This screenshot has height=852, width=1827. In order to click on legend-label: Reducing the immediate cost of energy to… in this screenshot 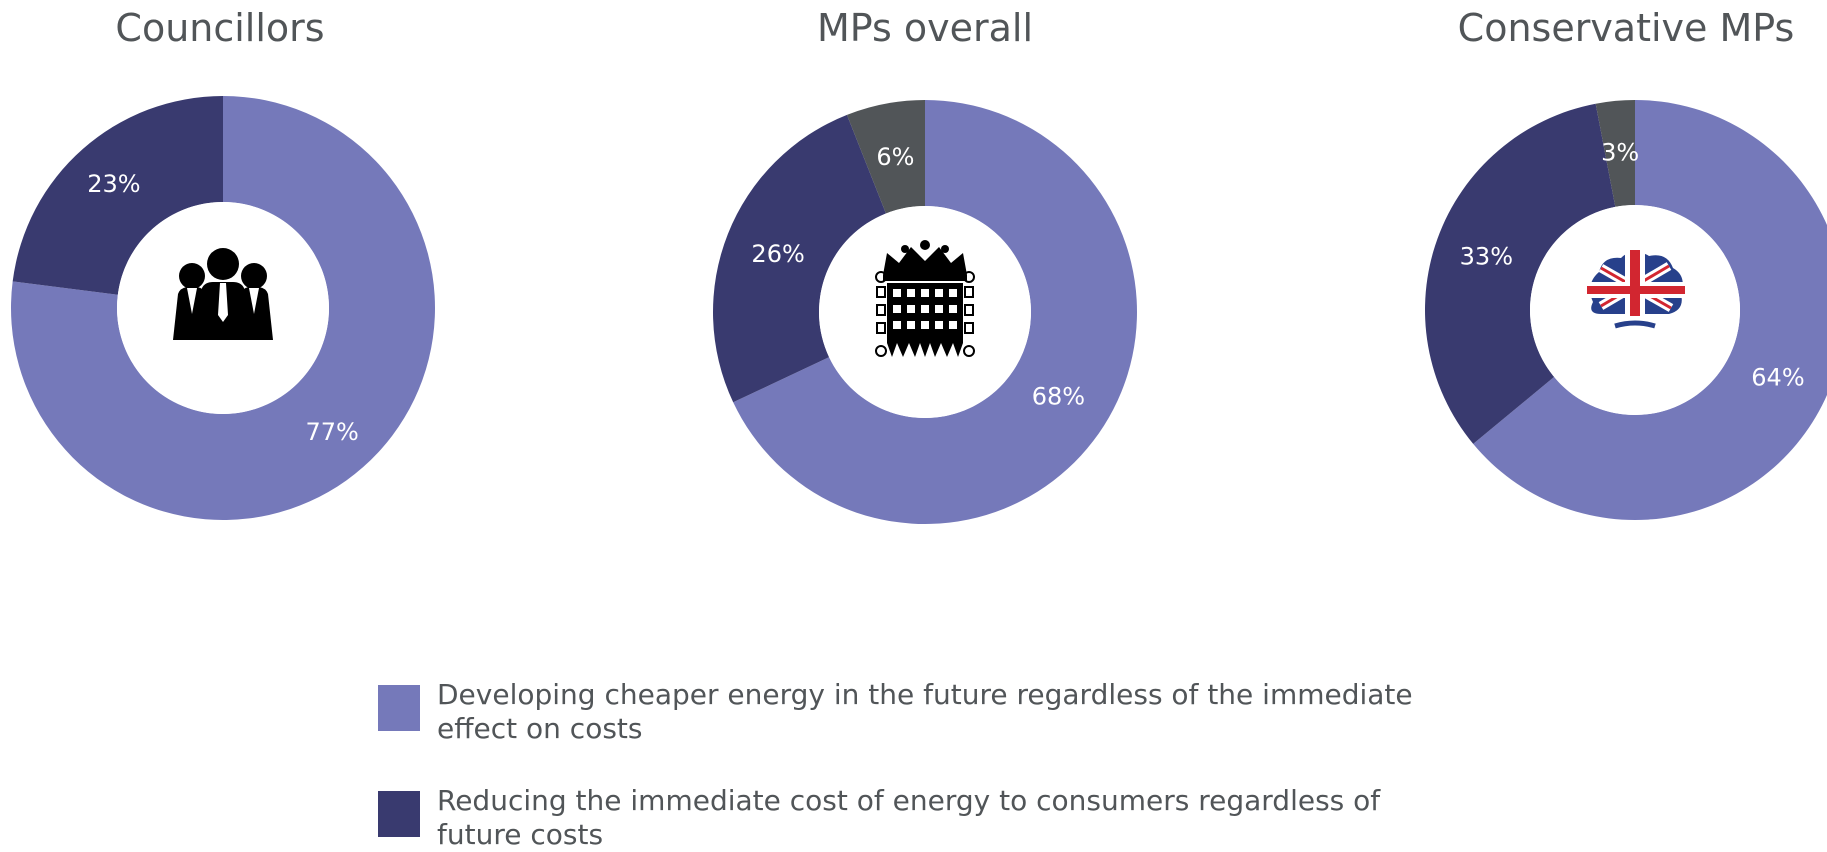, I will do `click(909, 817)`.